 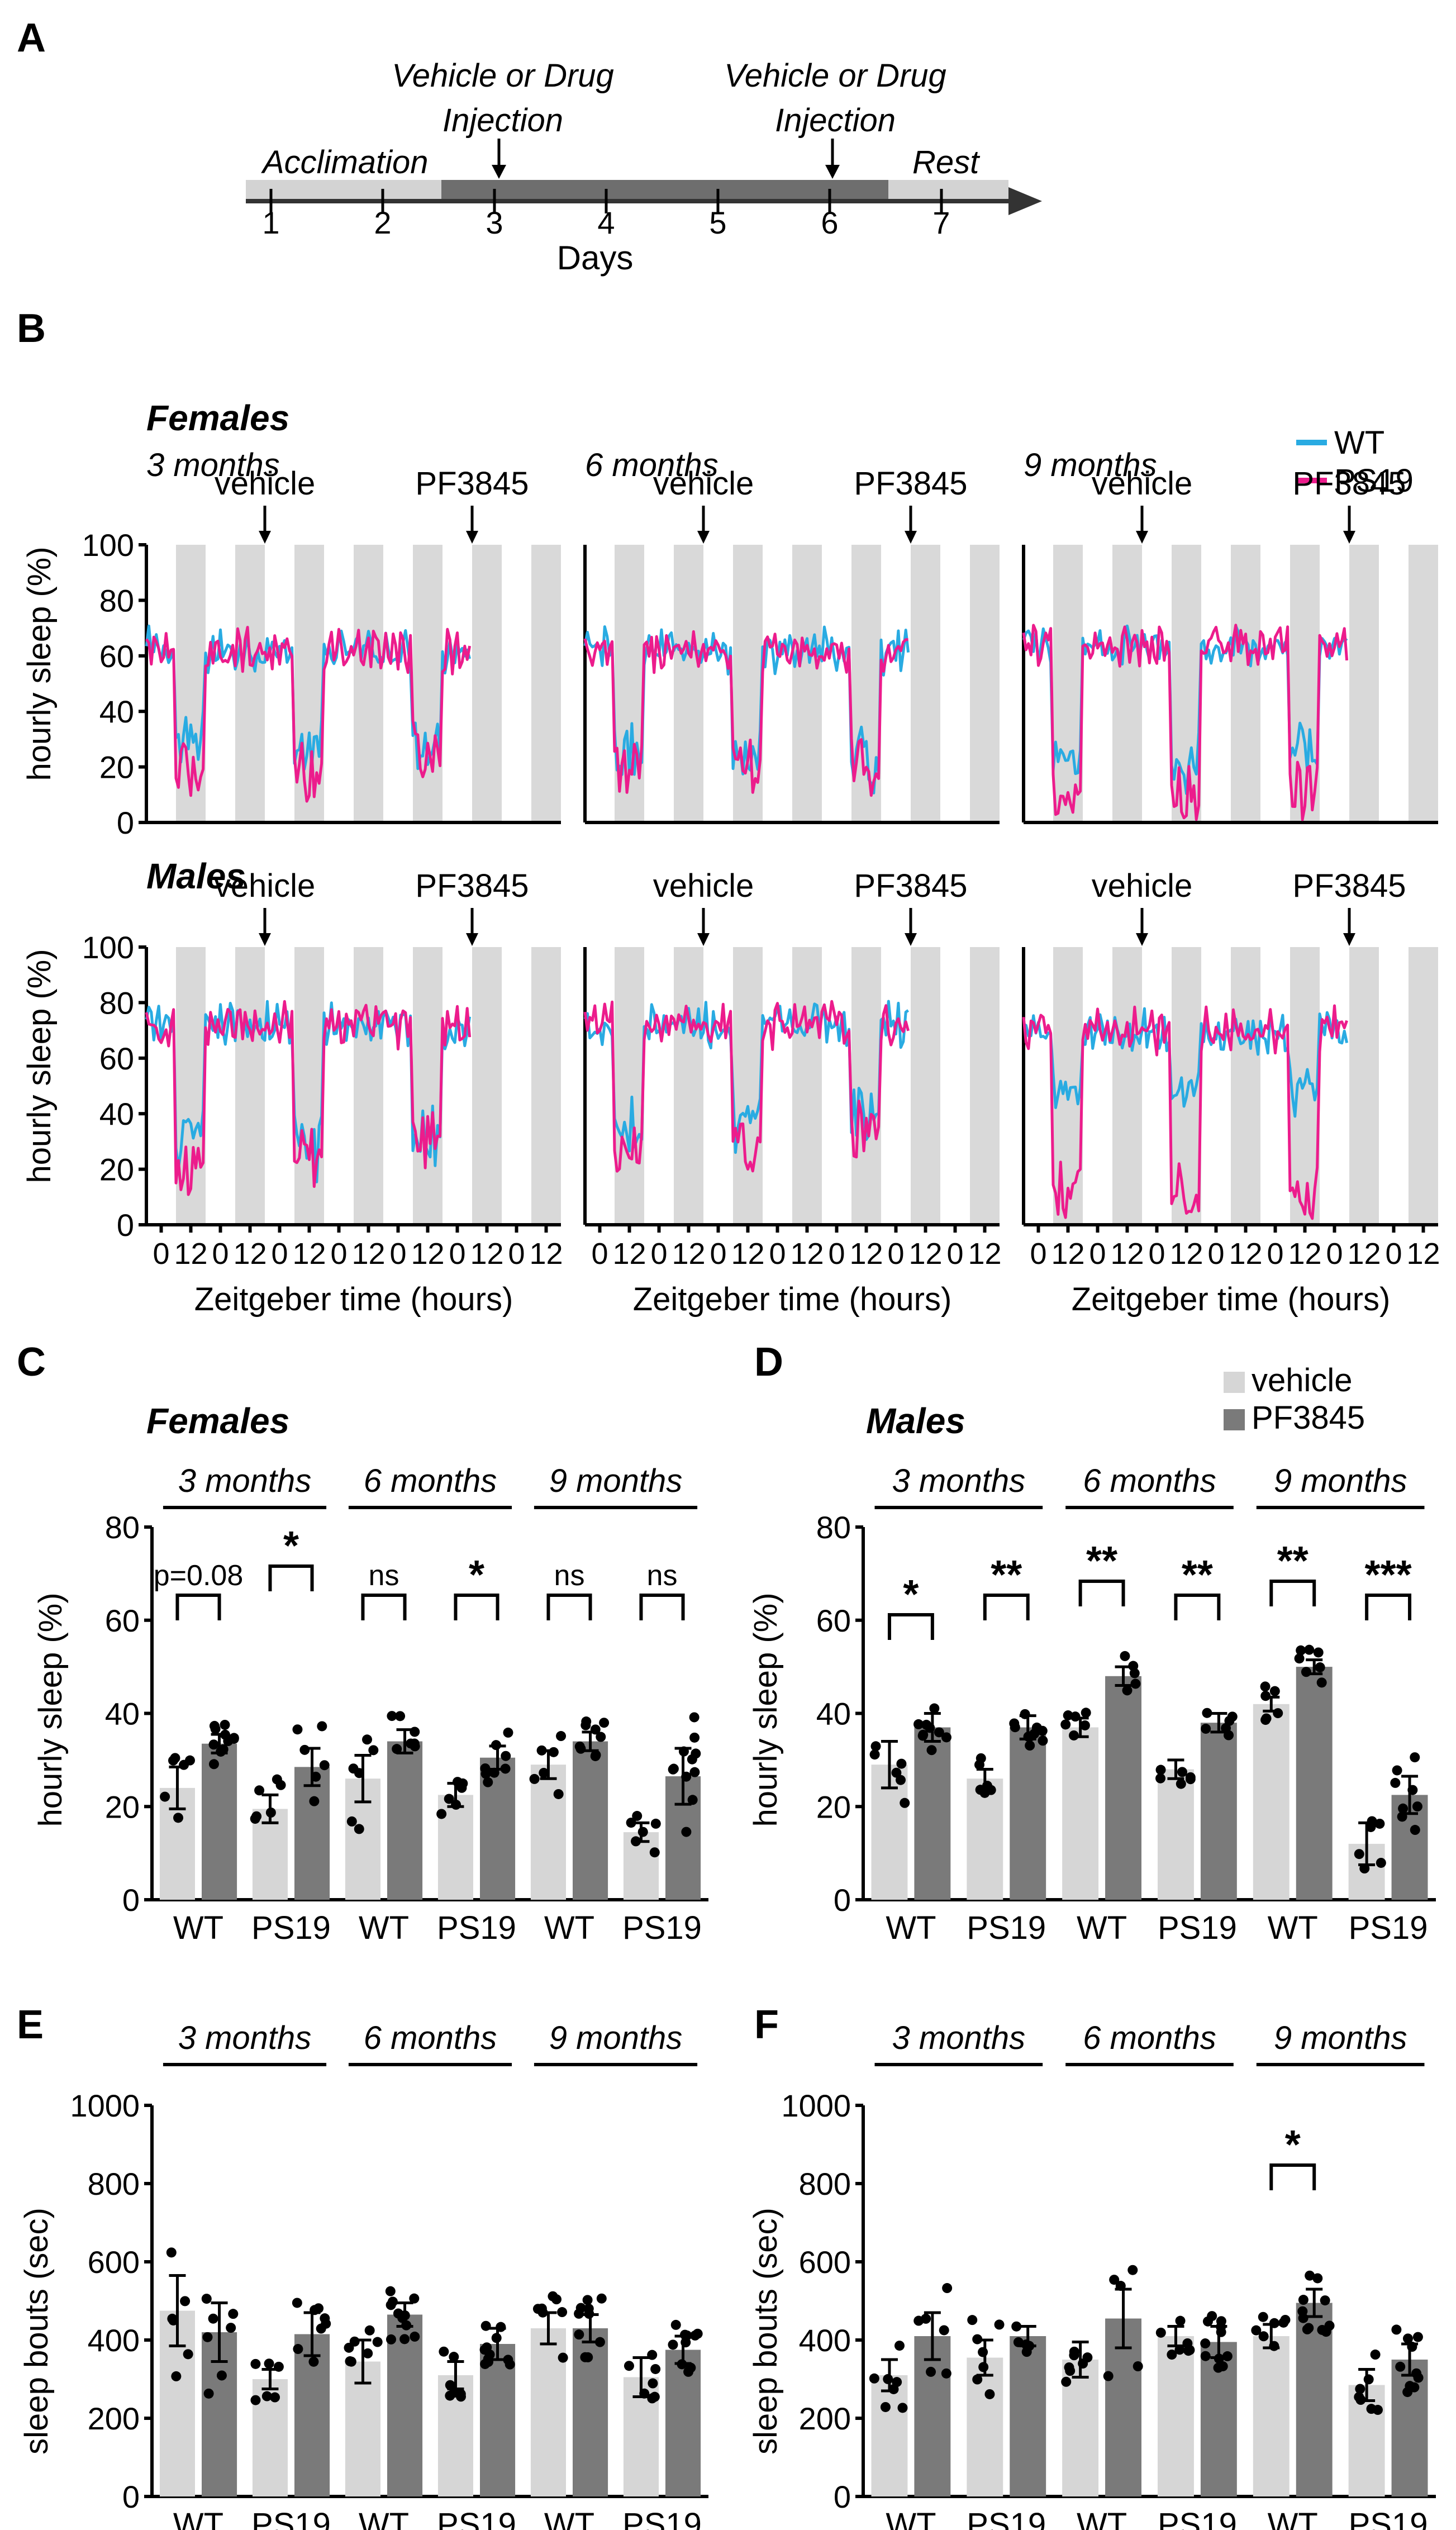 I want to click on timeline-xlabel: Days, so click(x=595, y=258).